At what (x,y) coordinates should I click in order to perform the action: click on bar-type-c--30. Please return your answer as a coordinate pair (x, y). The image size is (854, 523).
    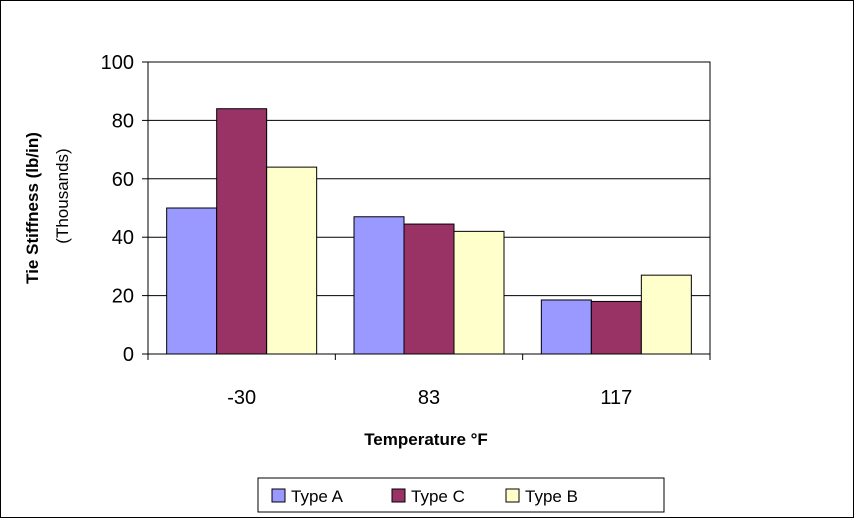
    Looking at the image, I should click on (242, 231).